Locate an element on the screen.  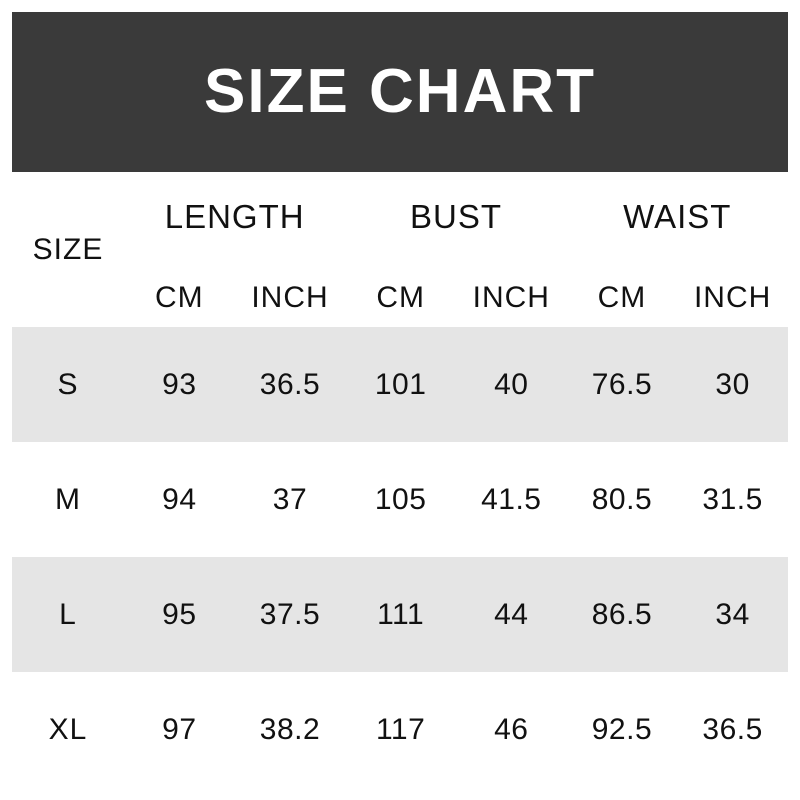
cell-size: XL is located at coordinates (68, 729).